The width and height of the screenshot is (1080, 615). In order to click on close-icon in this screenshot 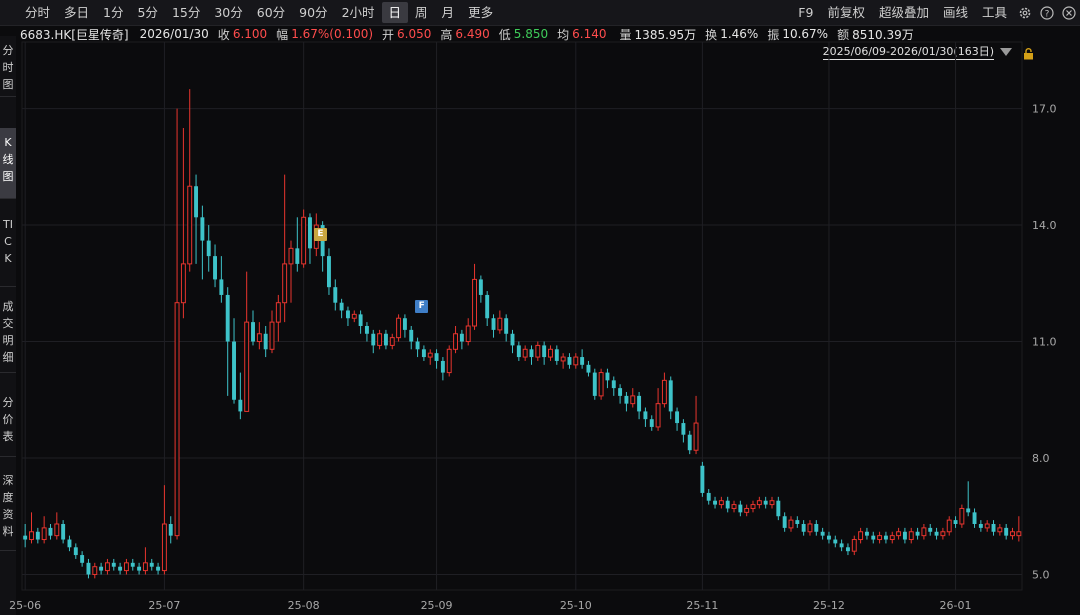, I will do `click(1069, 13)`.